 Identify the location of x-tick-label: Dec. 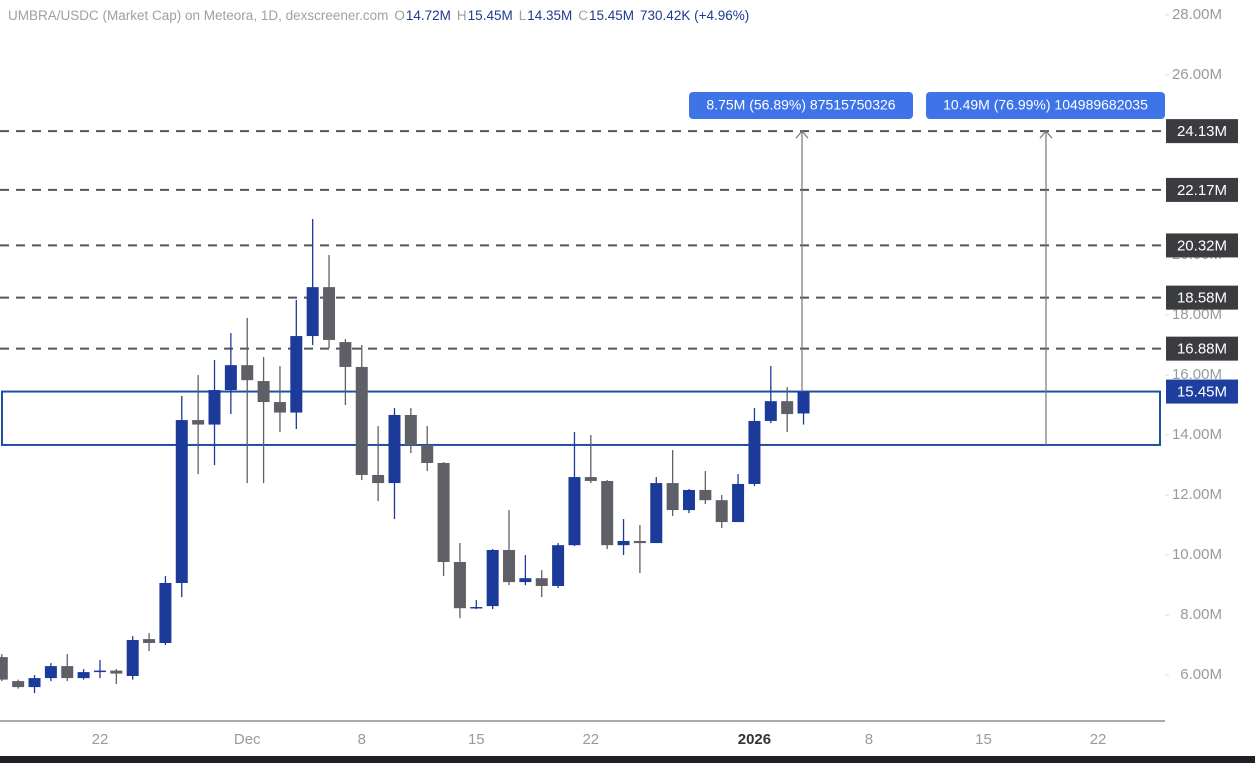
(247, 739).